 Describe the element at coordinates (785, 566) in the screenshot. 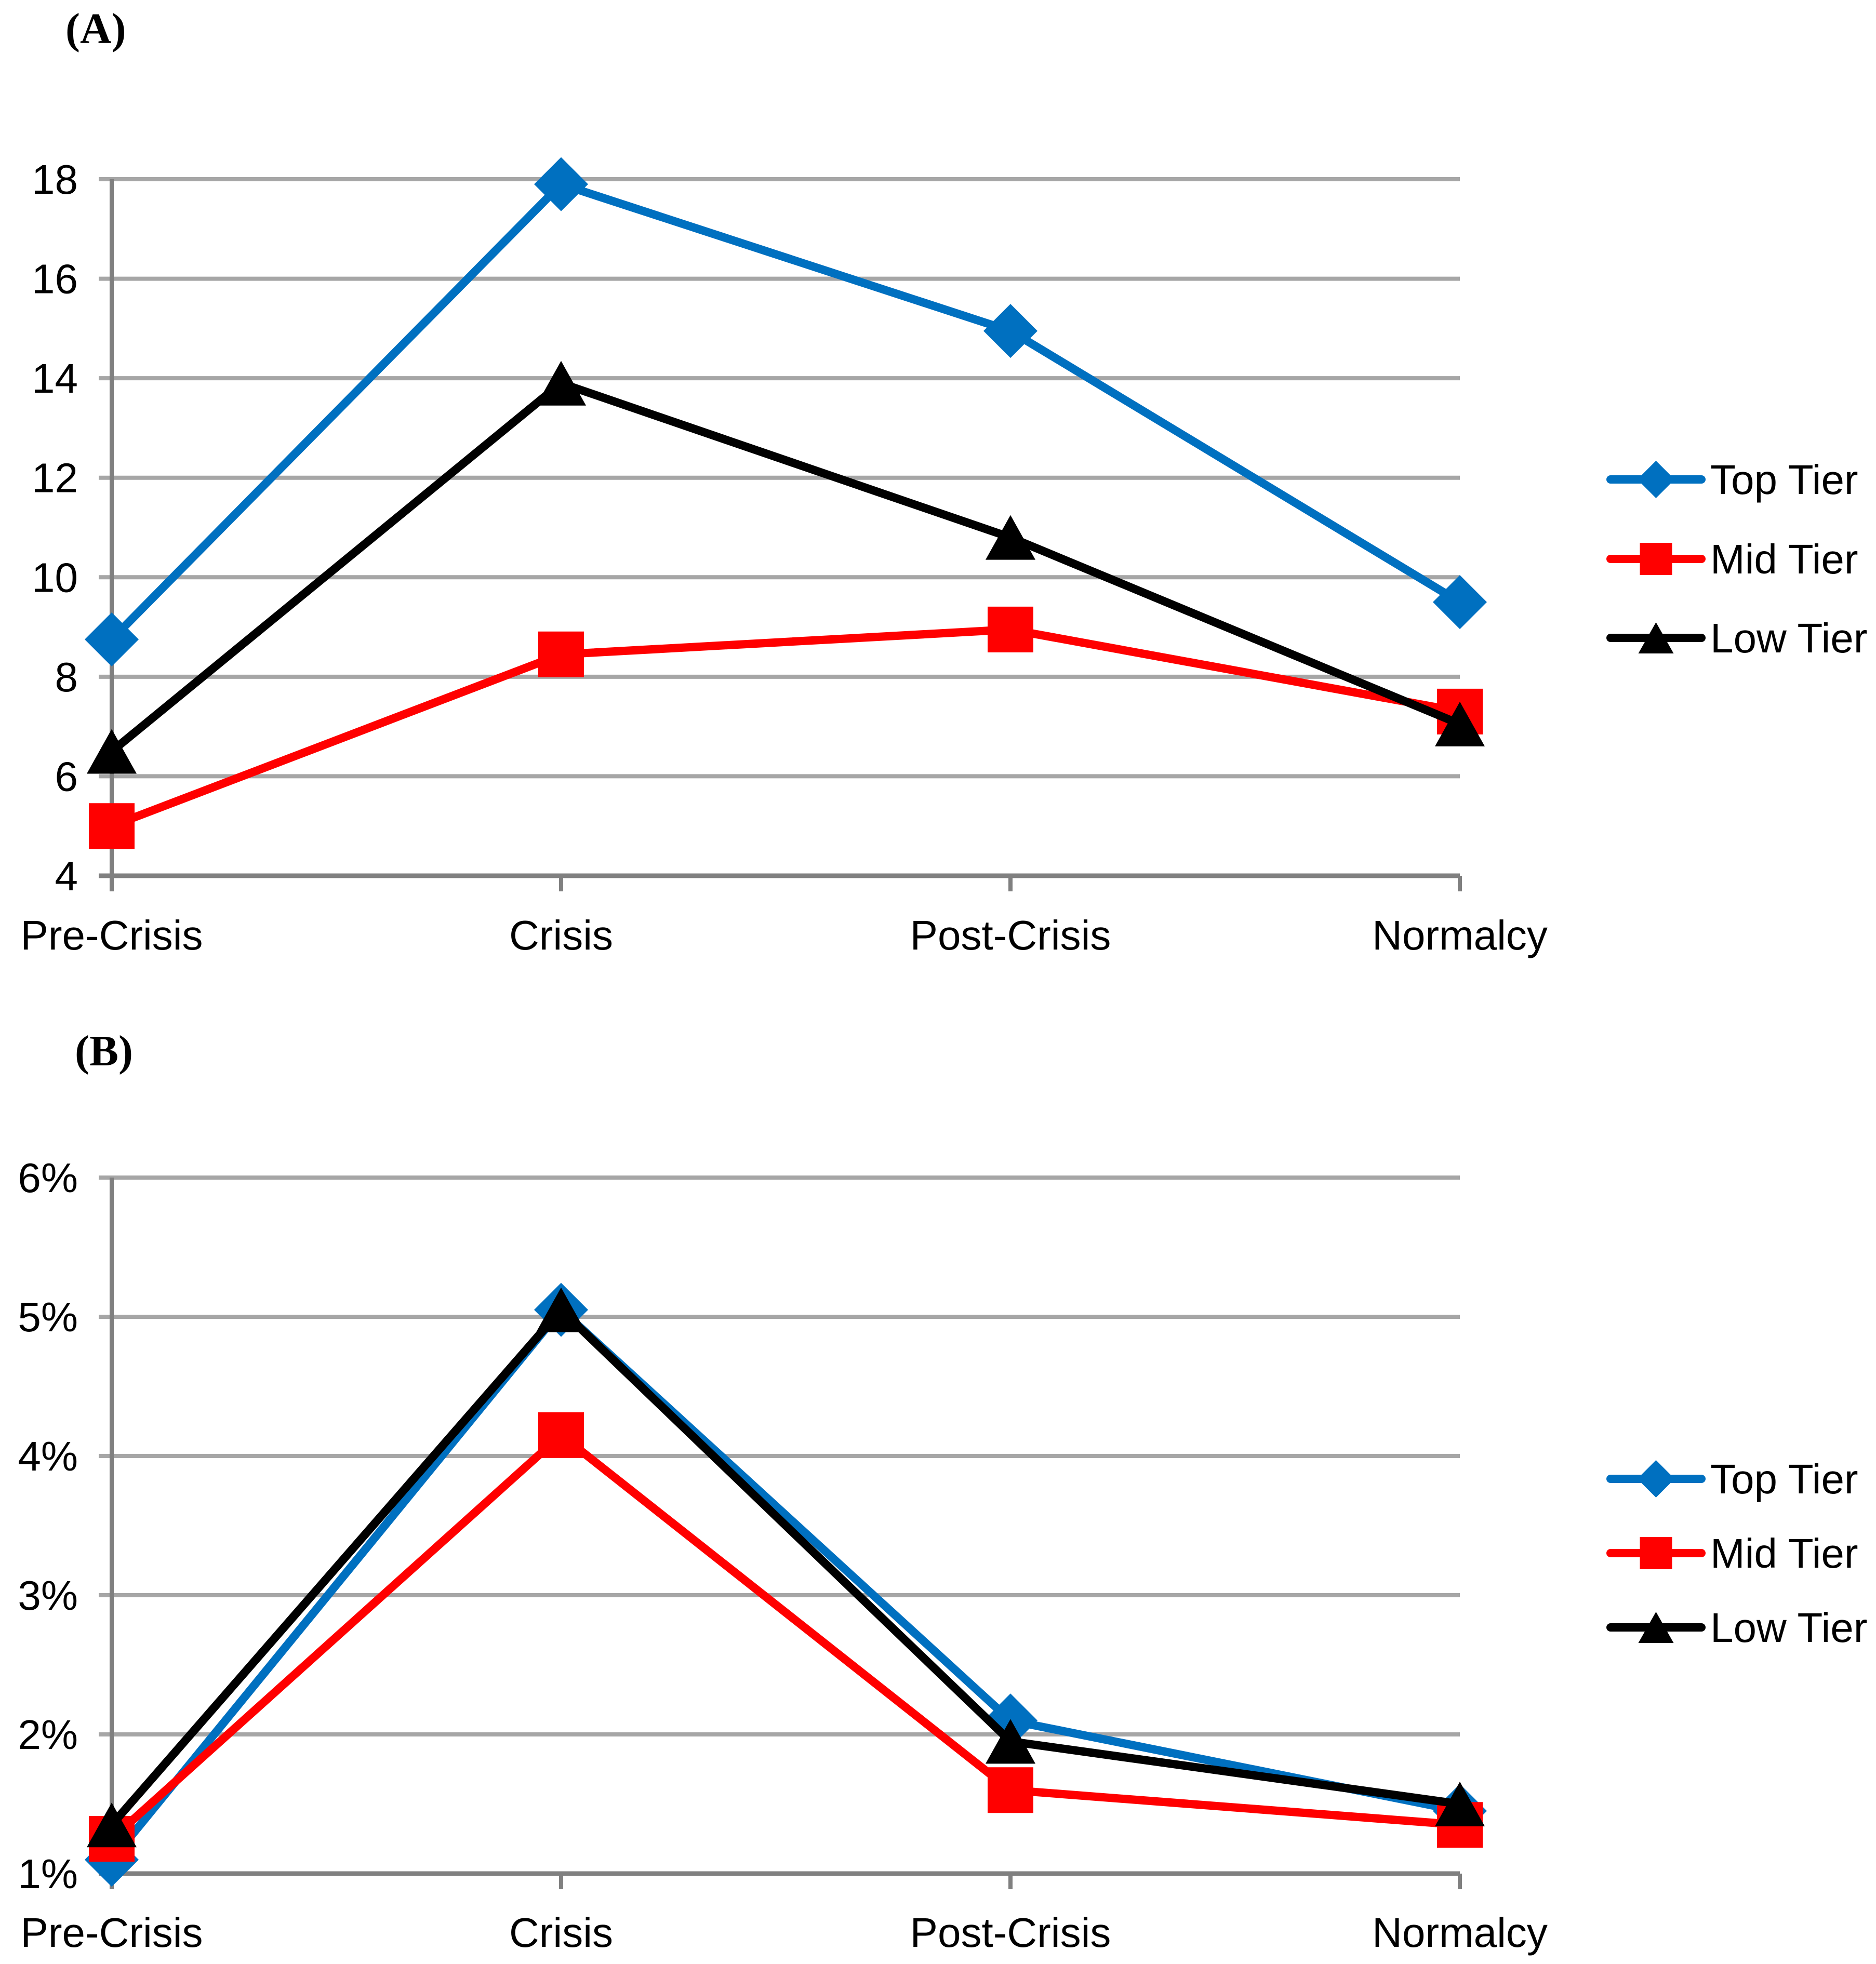

I see `series-line-low-tier` at that location.